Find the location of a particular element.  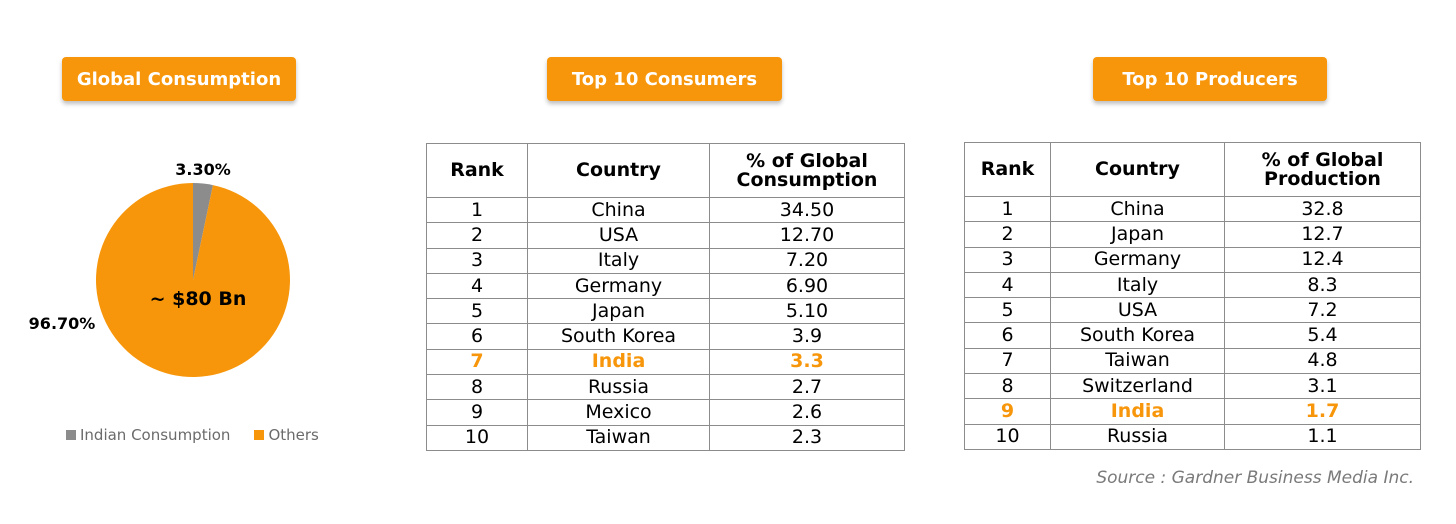

legend-swatch-others is located at coordinates (259, 435).